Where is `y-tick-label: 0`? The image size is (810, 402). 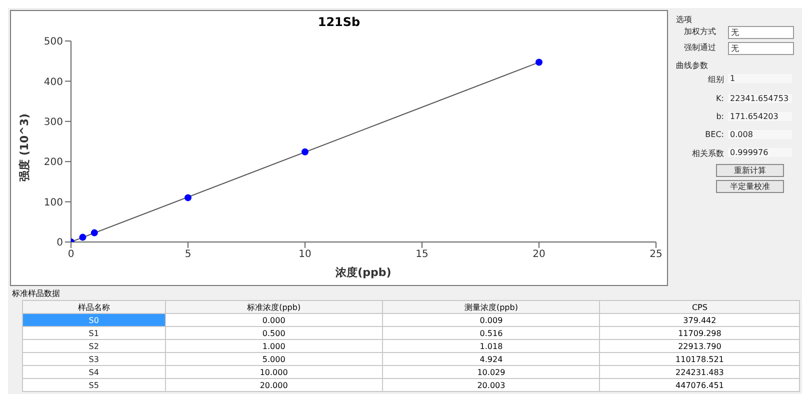
y-tick-label: 0 is located at coordinates (59, 243).